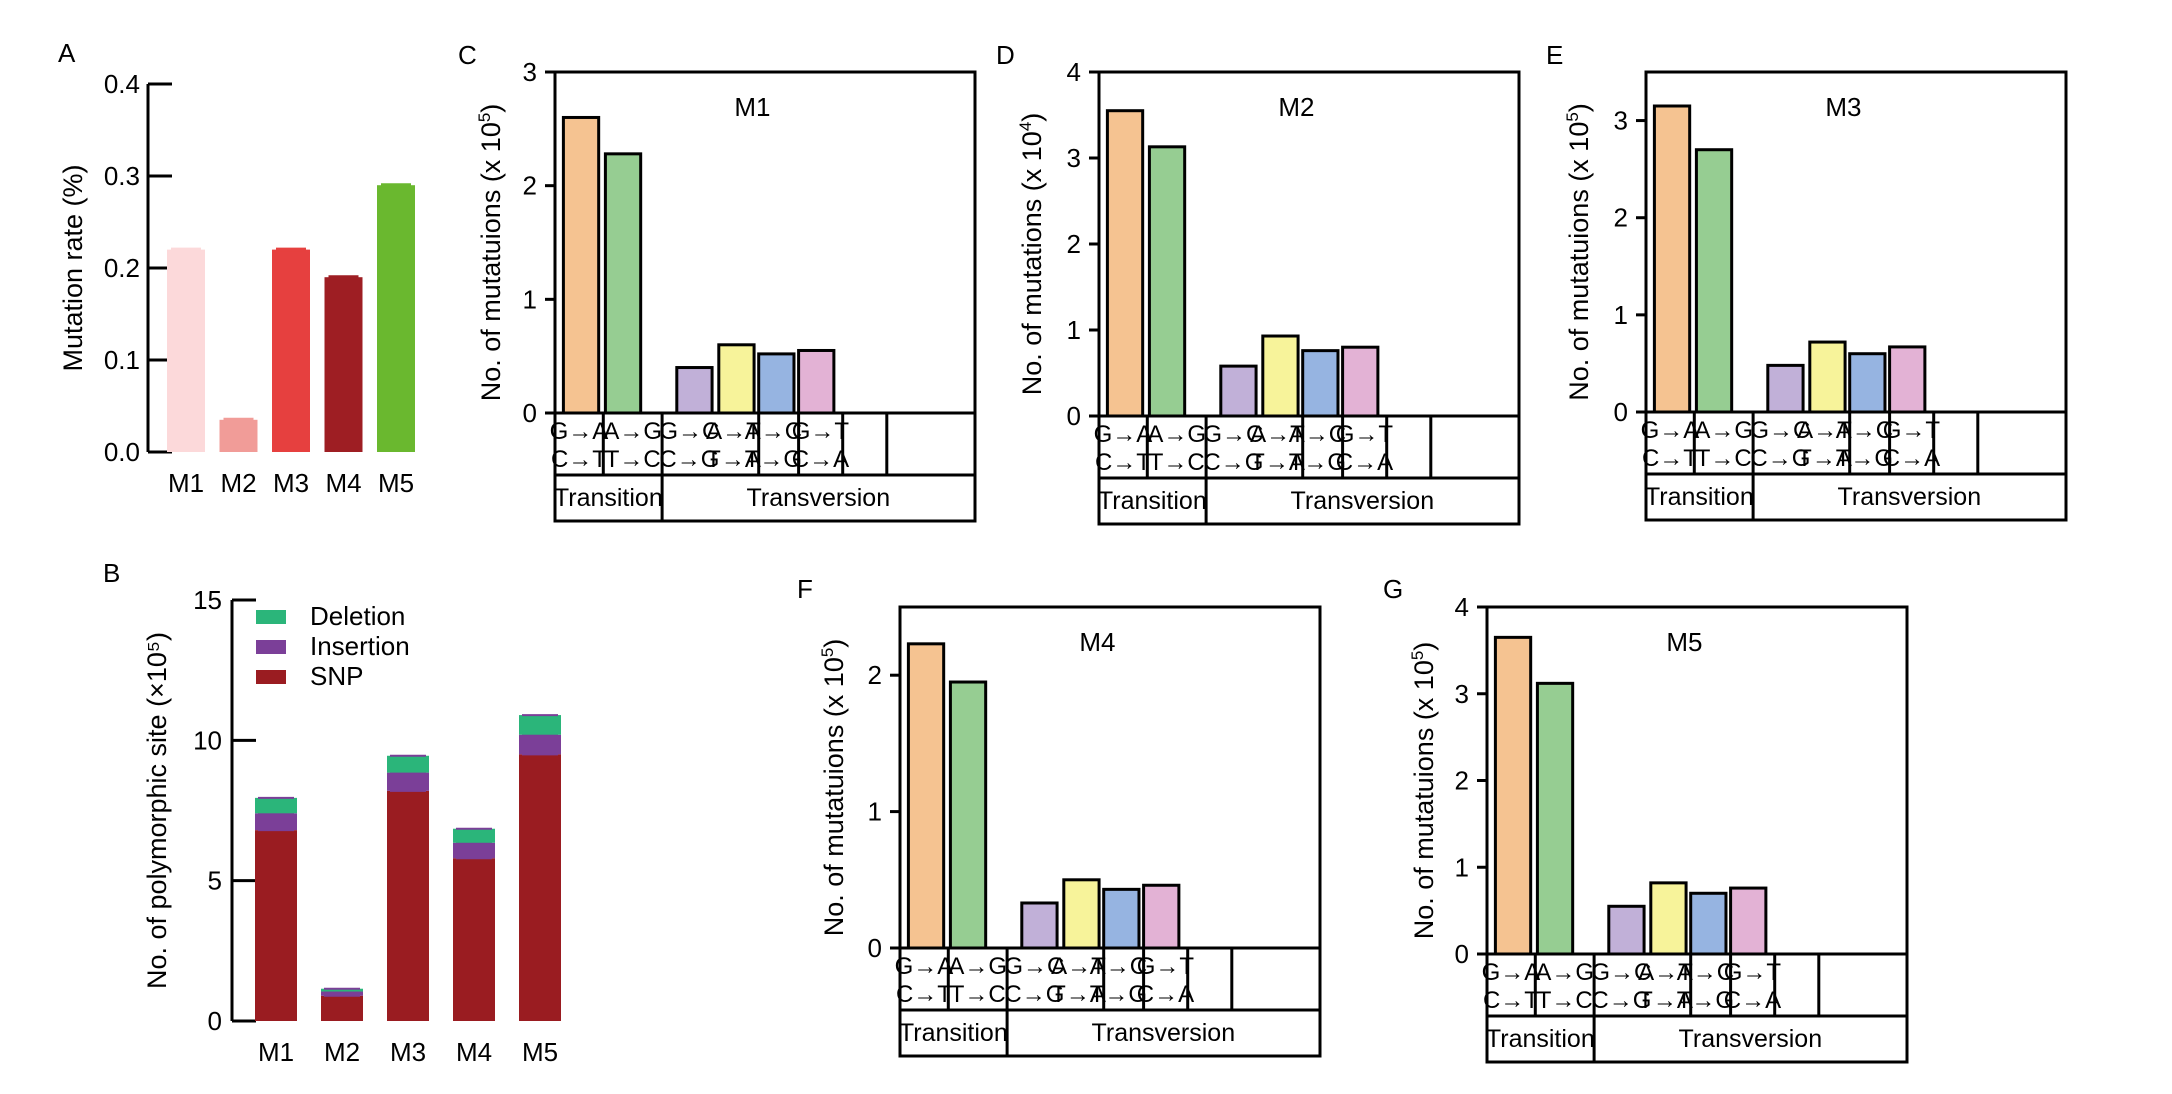 This screenshot has width=2172, height=1094. I want to click on y-axis-label: No. of mutatuions (x 105), so click(490, 253).